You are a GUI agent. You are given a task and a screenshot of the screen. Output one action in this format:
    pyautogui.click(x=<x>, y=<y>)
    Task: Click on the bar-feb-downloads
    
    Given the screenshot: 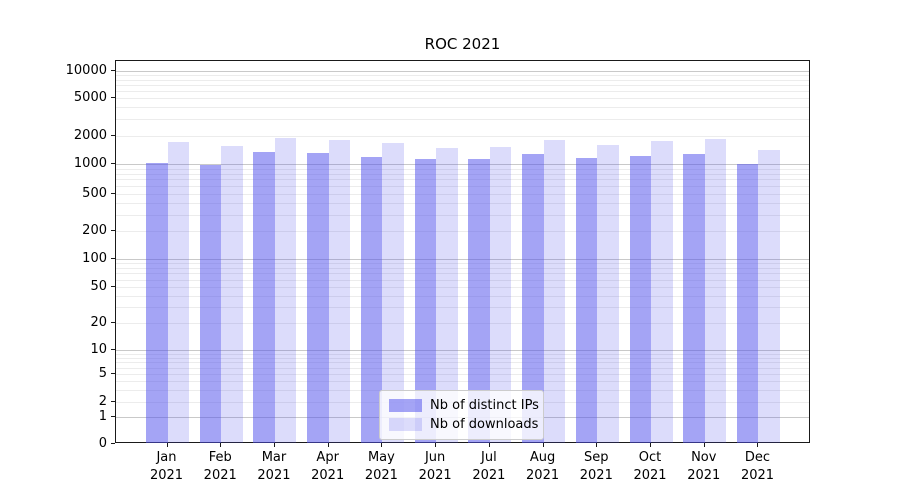 What is the action you would take?
    pyautogui.click(x=232, y=294)
    